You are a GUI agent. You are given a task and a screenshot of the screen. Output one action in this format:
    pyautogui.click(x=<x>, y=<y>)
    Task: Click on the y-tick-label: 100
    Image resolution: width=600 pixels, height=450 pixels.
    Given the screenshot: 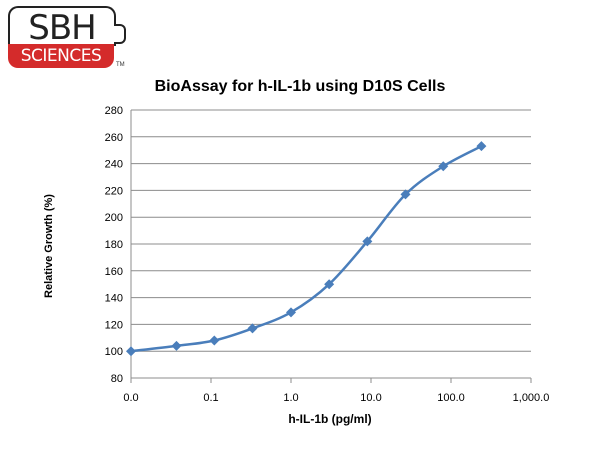 What is the action you would take?
    pyautogui.click(x=114, y=352)
    